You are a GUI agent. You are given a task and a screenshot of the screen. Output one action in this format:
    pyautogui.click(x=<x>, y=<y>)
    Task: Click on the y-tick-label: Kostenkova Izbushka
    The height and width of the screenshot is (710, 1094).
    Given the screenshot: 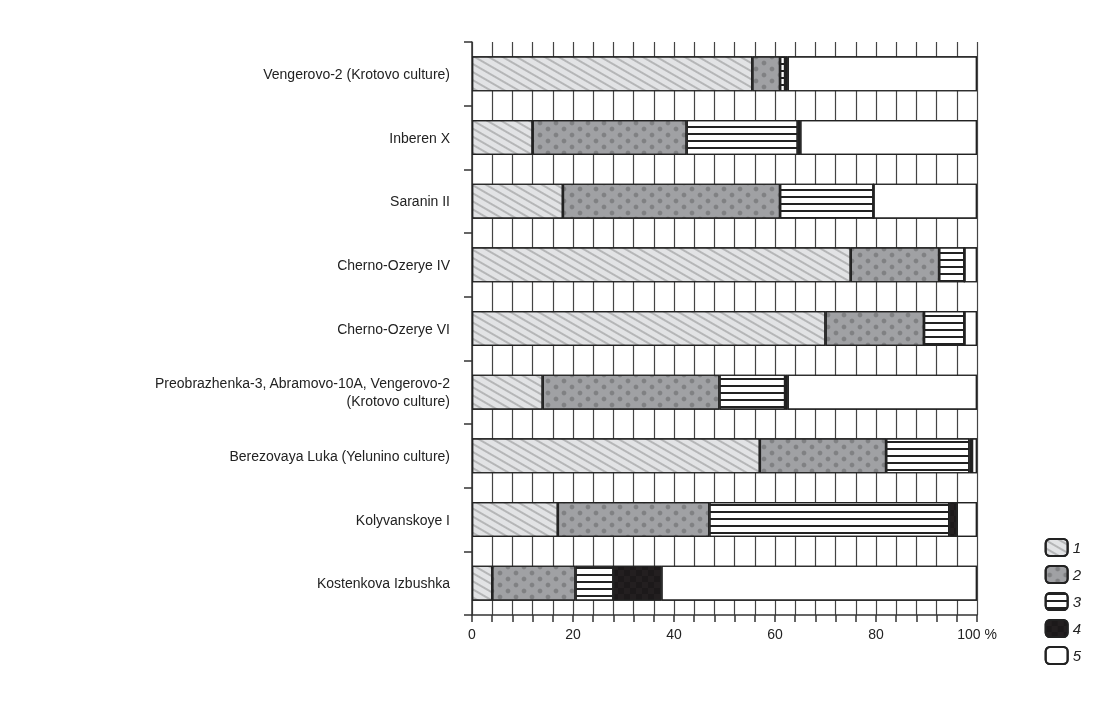 What is the action you would take?
    pyautogui.click(x=383, y=583)
    